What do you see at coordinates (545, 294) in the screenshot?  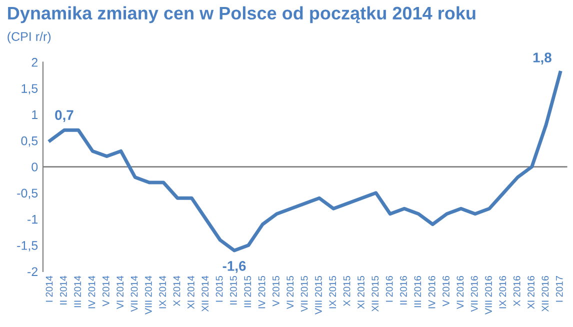 I see `x-tick-label: XII 2016` at bounding box center [545, 294].